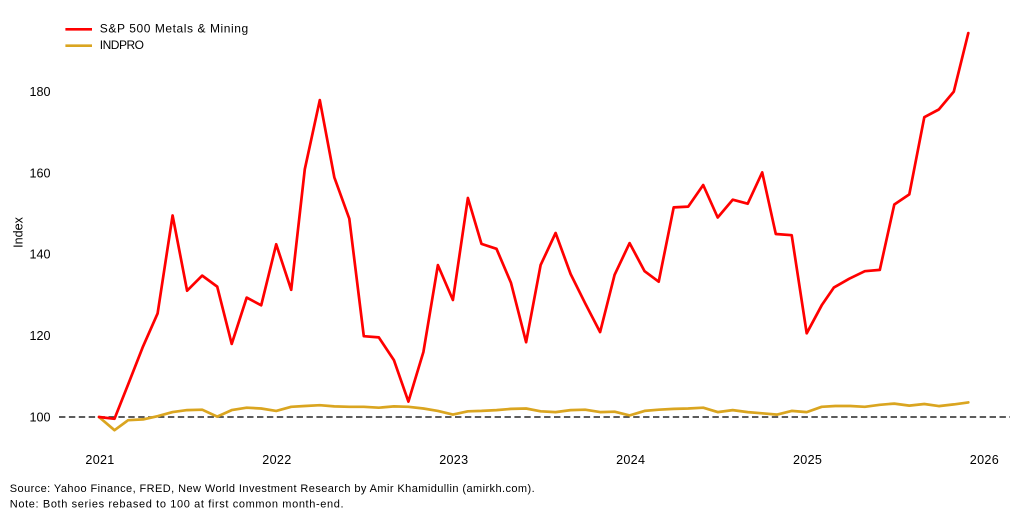  I want to click on svg-text: 140, so click(39, 255).